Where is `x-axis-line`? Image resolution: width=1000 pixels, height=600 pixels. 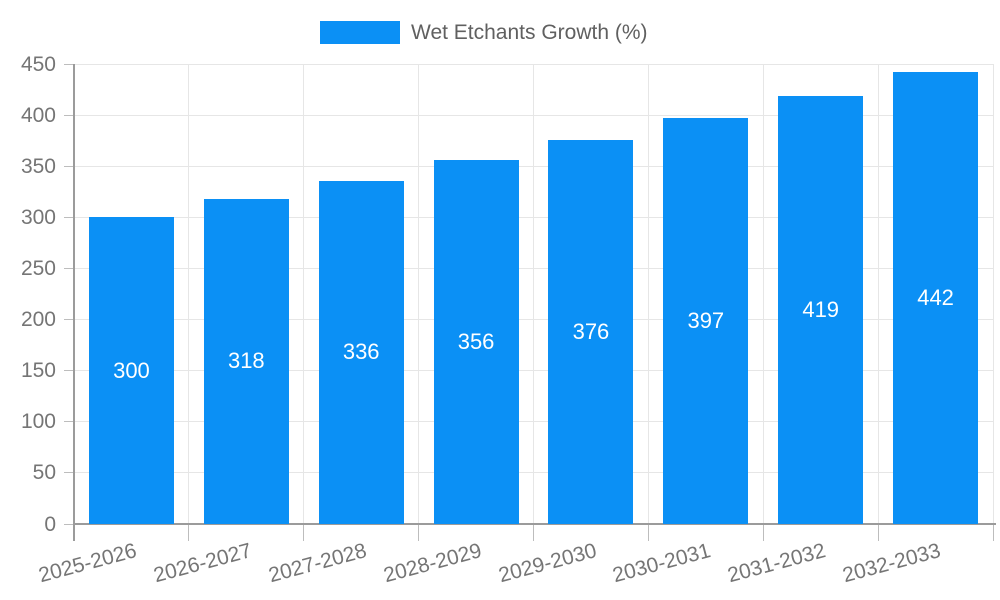 x-axis-line is located at coordinates (534, 524).